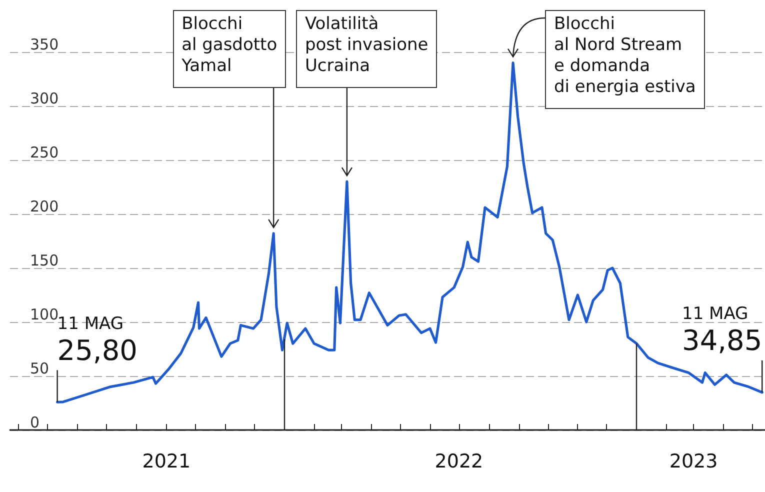 This screenshot has height=492, width=765. Describe the element at coordinates (44, 99) in the screenshot. I see `y-tick-label: 300` at that location.